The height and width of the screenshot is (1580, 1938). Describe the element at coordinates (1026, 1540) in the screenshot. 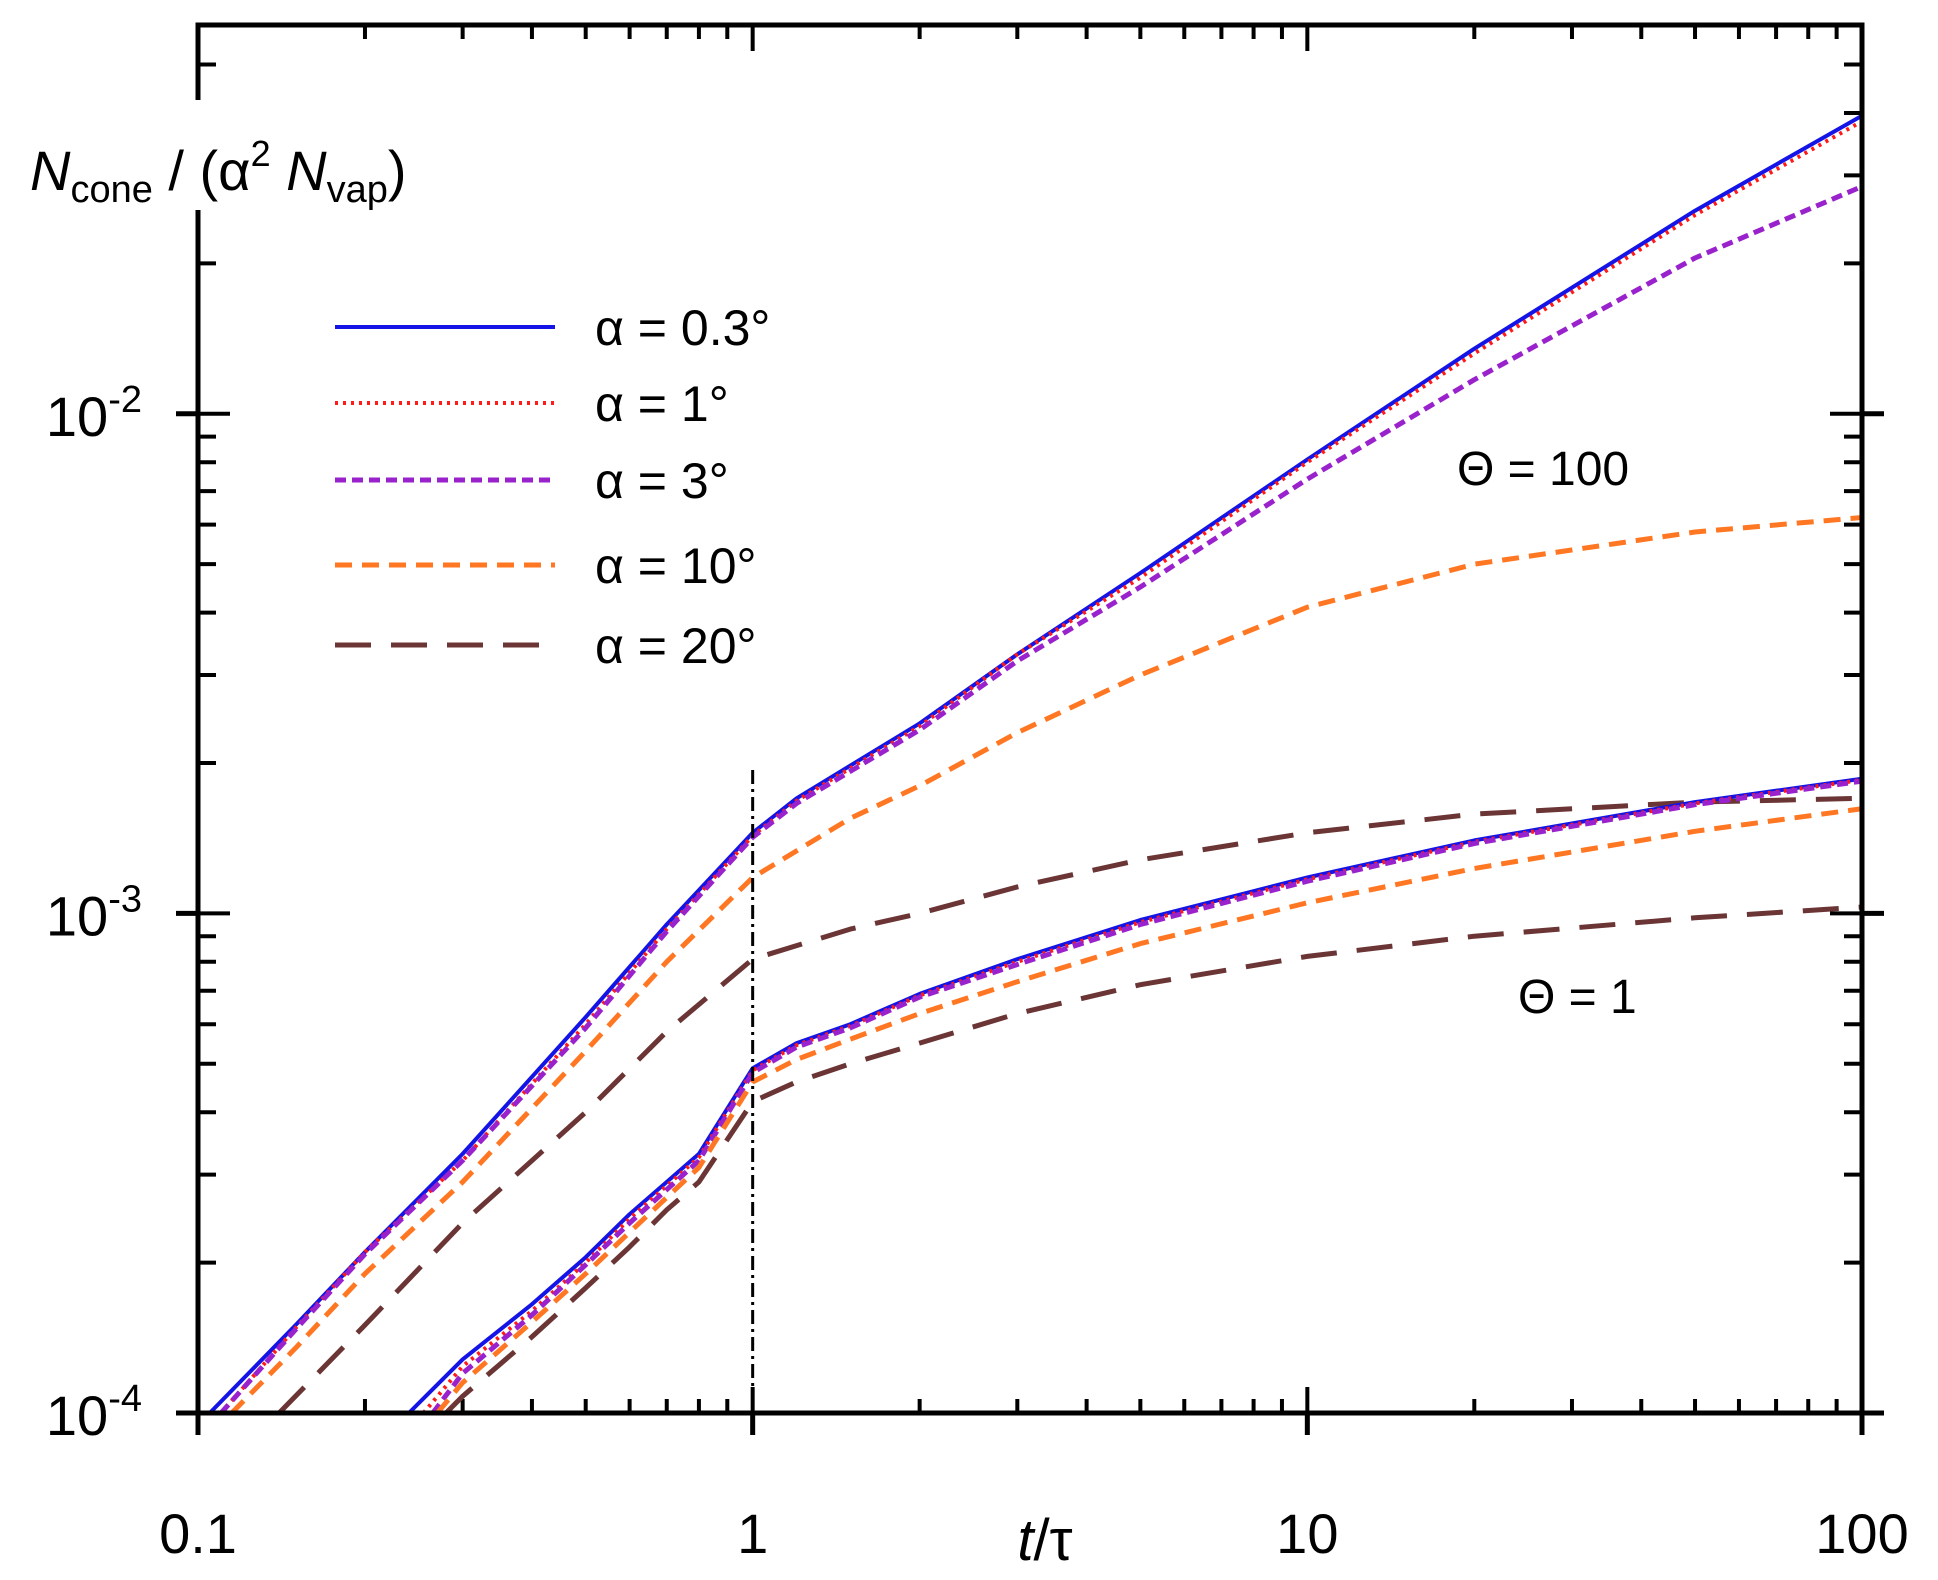

I see `x-axis-label-italic: t` at that location.